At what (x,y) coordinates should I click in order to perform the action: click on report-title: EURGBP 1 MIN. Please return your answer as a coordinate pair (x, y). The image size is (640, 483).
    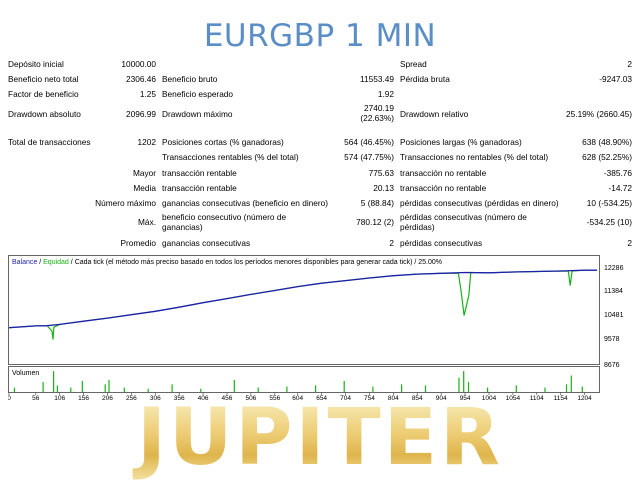
    Looking at the image, I should click on (320, 36).